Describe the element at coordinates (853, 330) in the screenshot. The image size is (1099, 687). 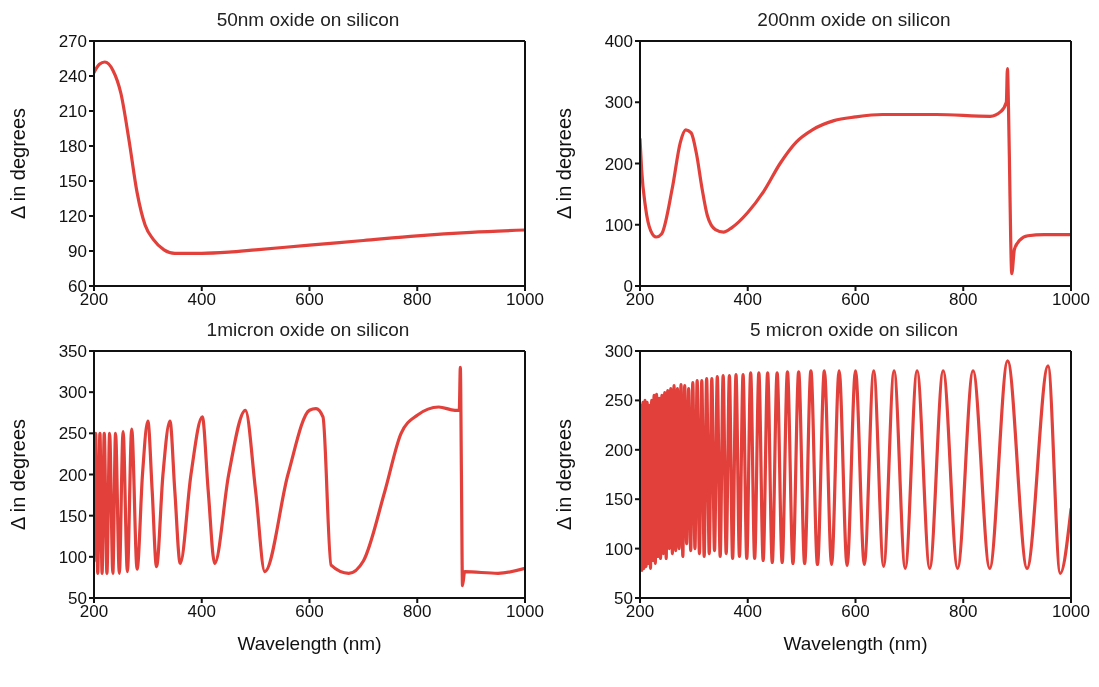
I see `chart-title: 5 micron oxide on silicon` at that location.